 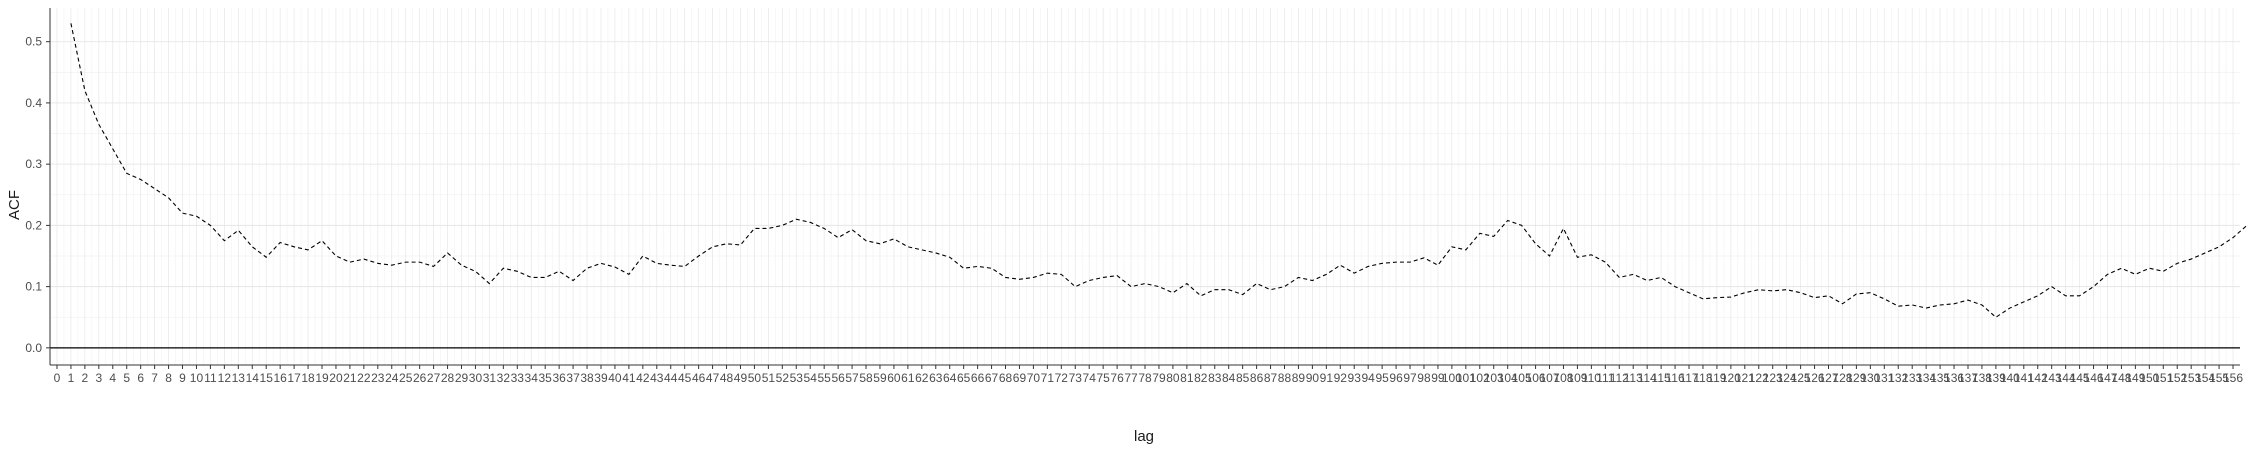 I want to click on x-tick-label: 51, so click(x=769, y=378).